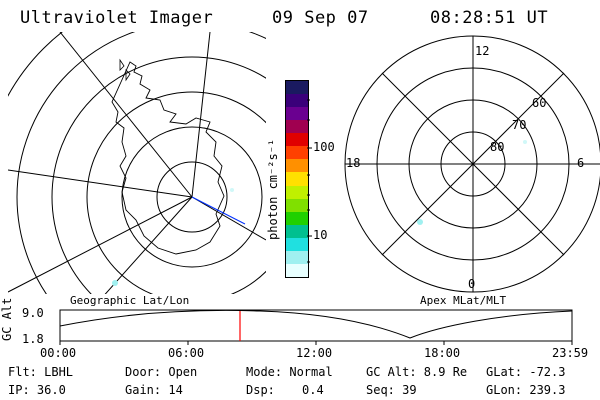 The height and width of the screenshot is (400, 600). What do you see at coordinates (353, 163) in the screenshot?
I see `mlt-label-18: 18` at bounding box center [353, 163].